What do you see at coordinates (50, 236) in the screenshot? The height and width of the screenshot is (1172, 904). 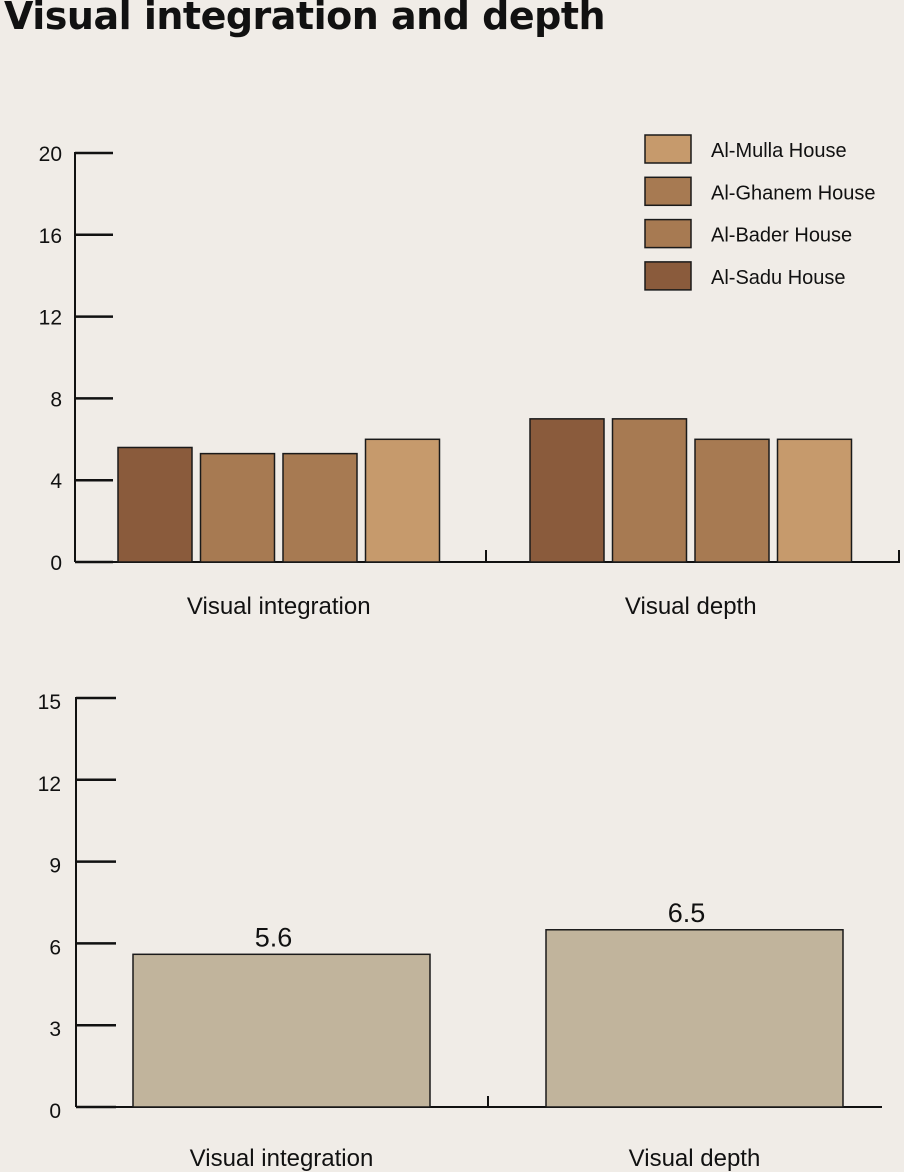 I see `y-tick-label: 16` at bounding box center [50, 236].